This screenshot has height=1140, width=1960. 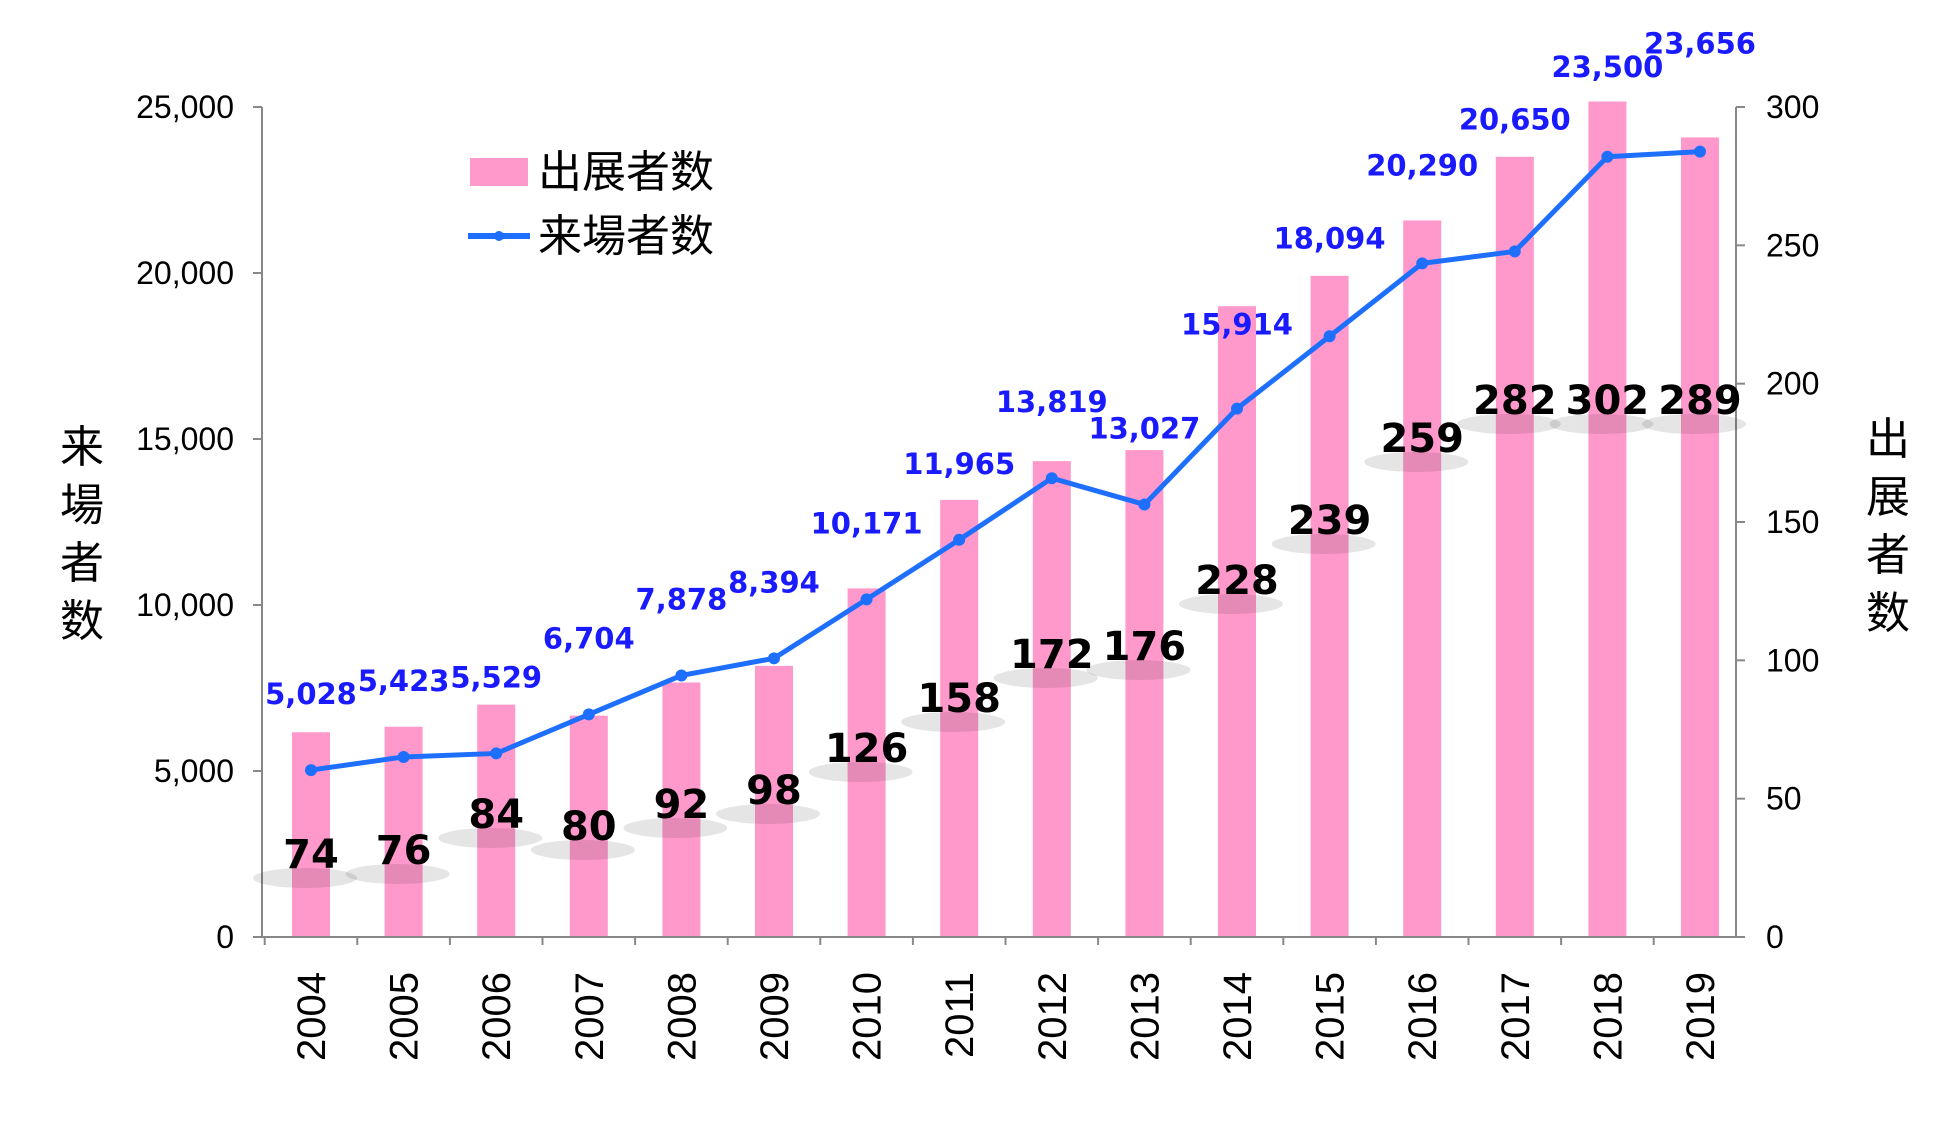 What do you see at coordinates (1329, 336) in the screenshot?
I see `visitor-point-2015` at bounding box center [1329, 336].